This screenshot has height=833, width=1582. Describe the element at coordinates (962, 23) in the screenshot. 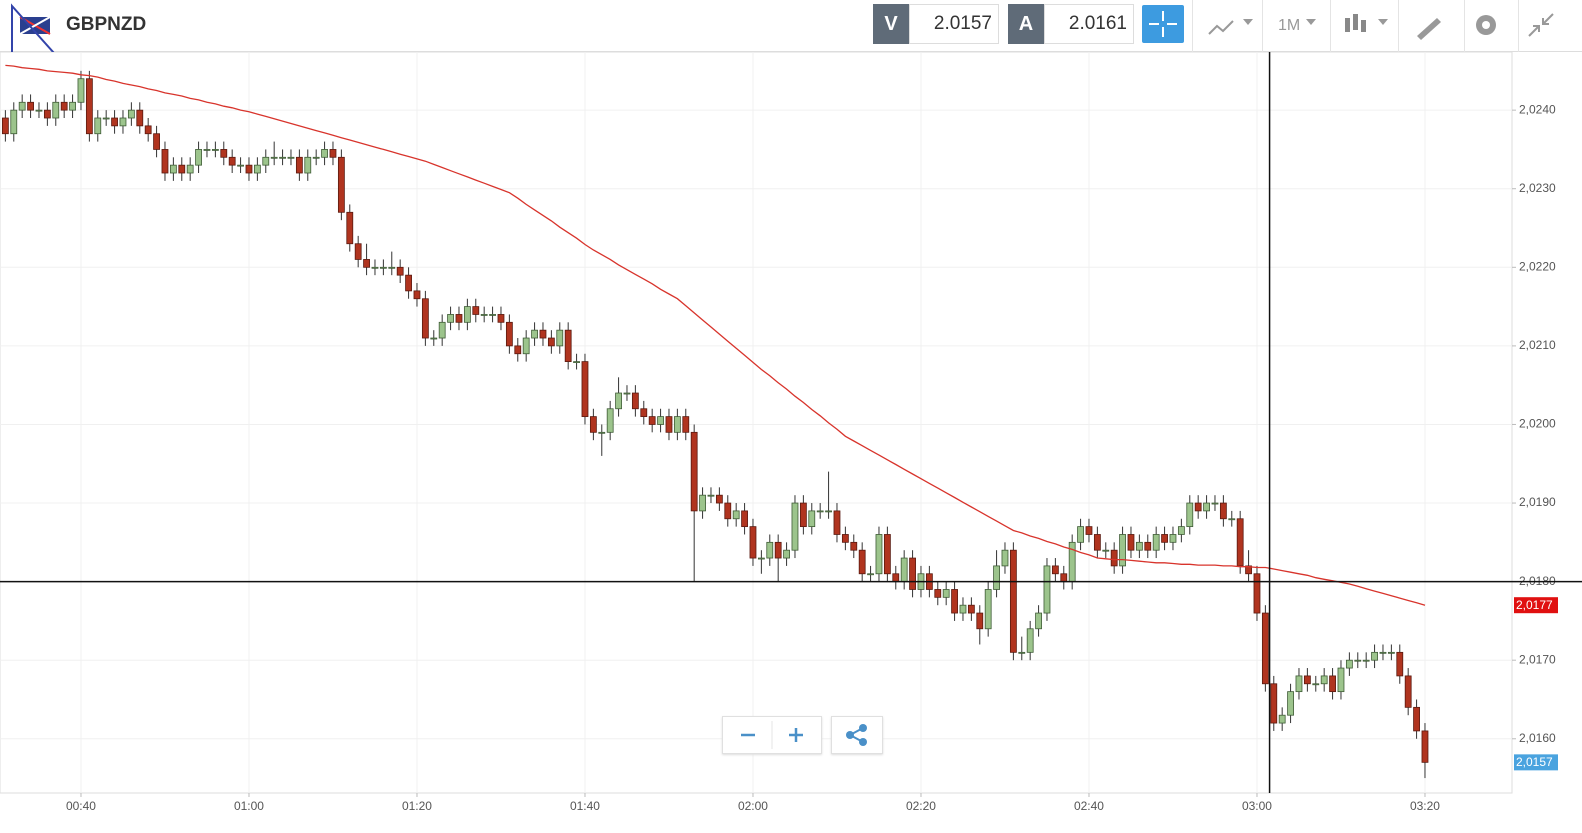

I see `bid-price: 2.0157` at that location.